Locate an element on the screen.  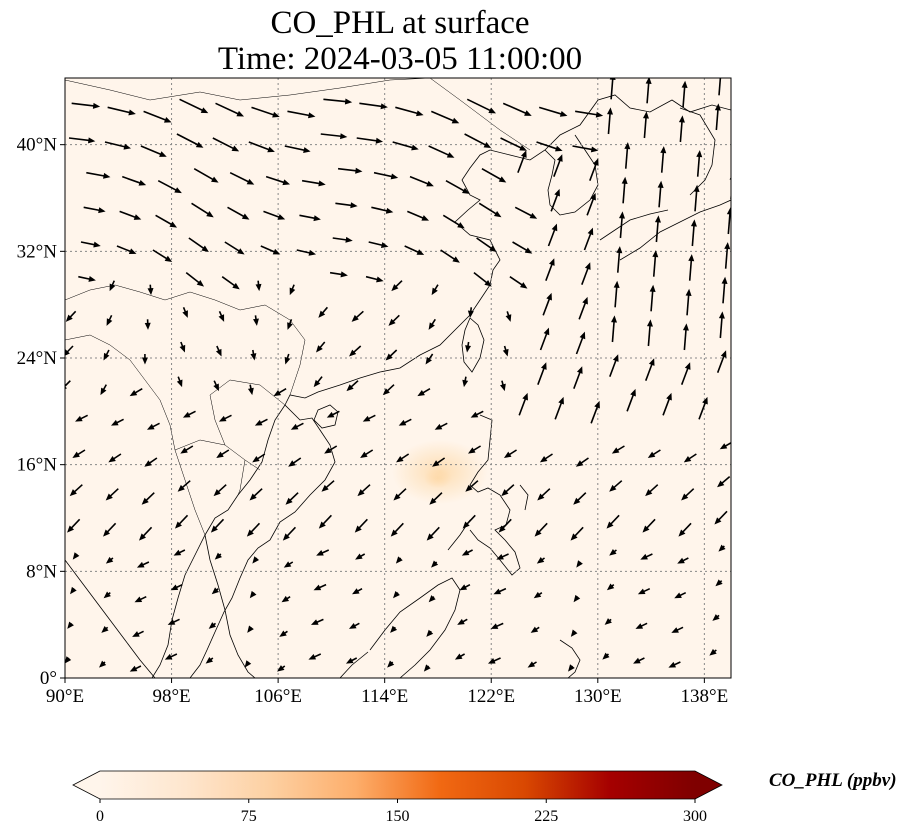
lat-tick-label: 16°N is located at coordinates (37, 465).